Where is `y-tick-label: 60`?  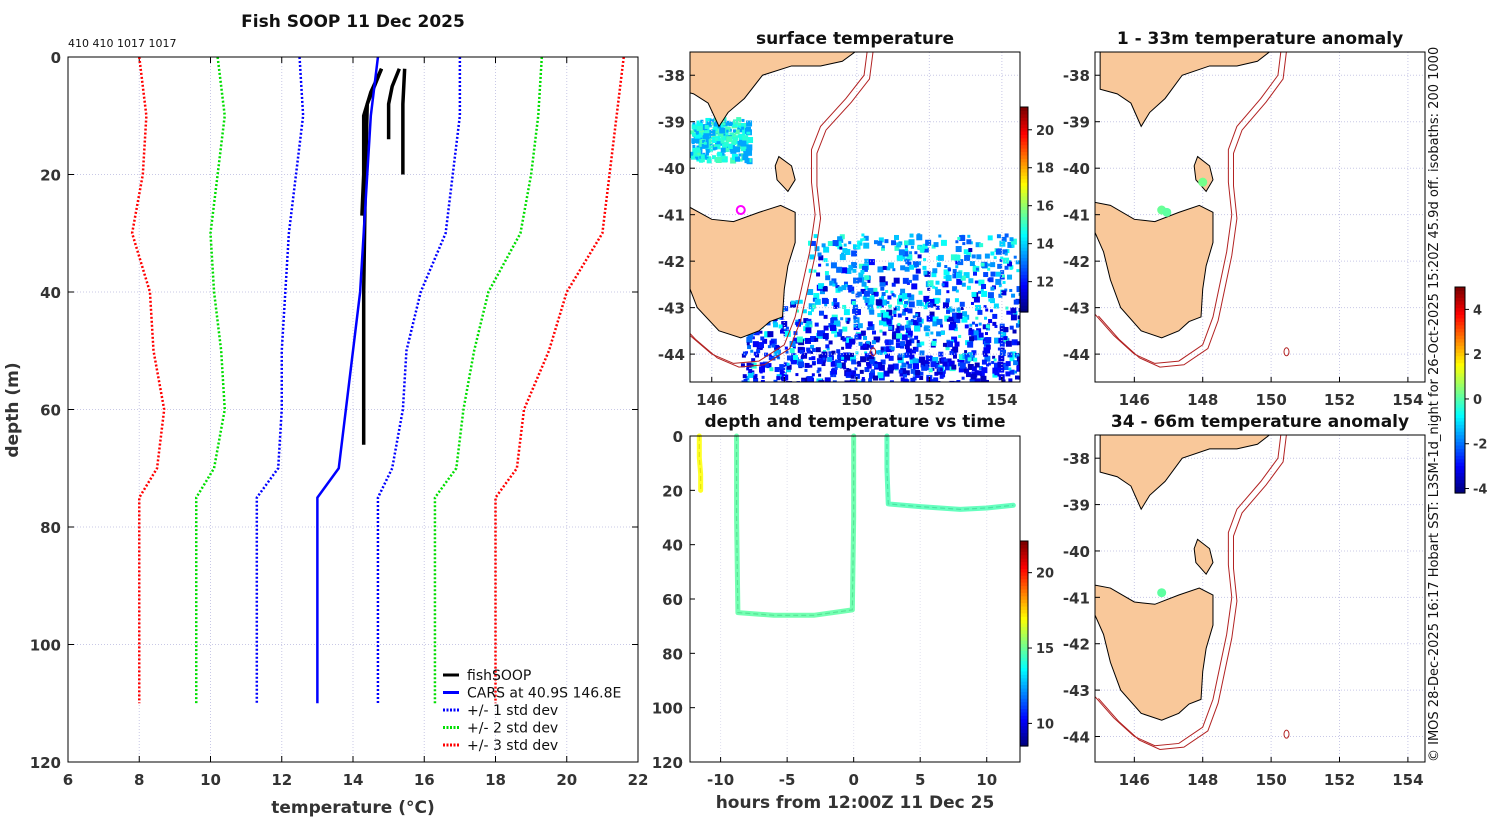 y-tick-label: 60 is located at coordinates (50, 411).